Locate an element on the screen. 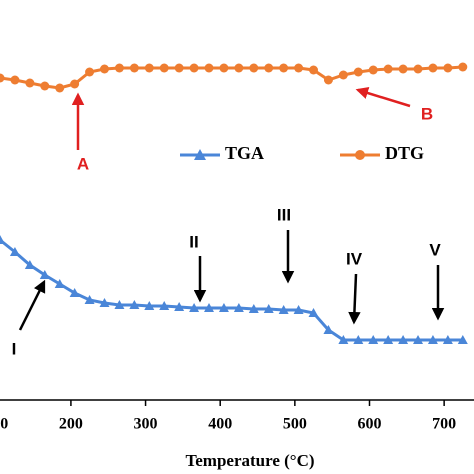 This screenshot has height=474, width=474. annotation: IV is located at coordinates (354, 258).